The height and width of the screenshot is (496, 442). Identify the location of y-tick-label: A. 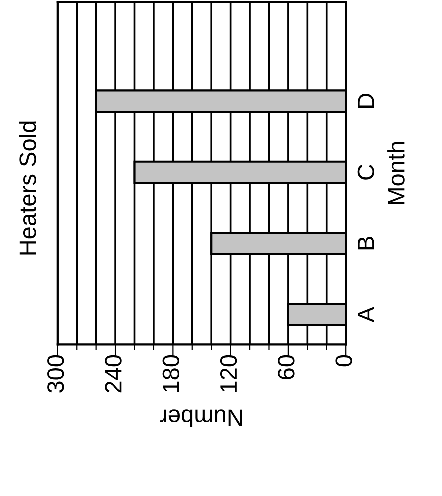
(366, 315).